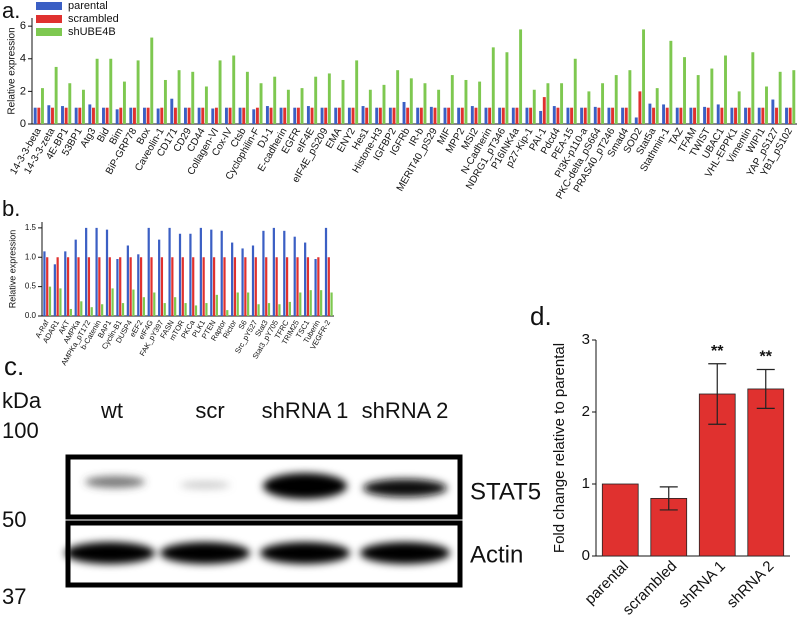 The height and width of the screenshot is (626, 800). I want to click on x-tick-label: shRNA 2, so click(751, 585).